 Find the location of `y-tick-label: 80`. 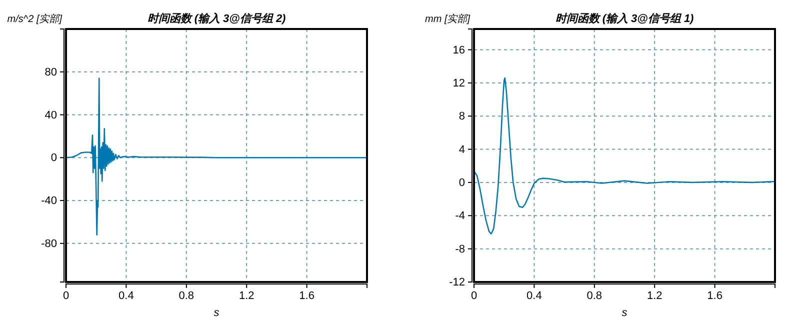

y-tick-label: 80 is located at coordinates (50, 72).